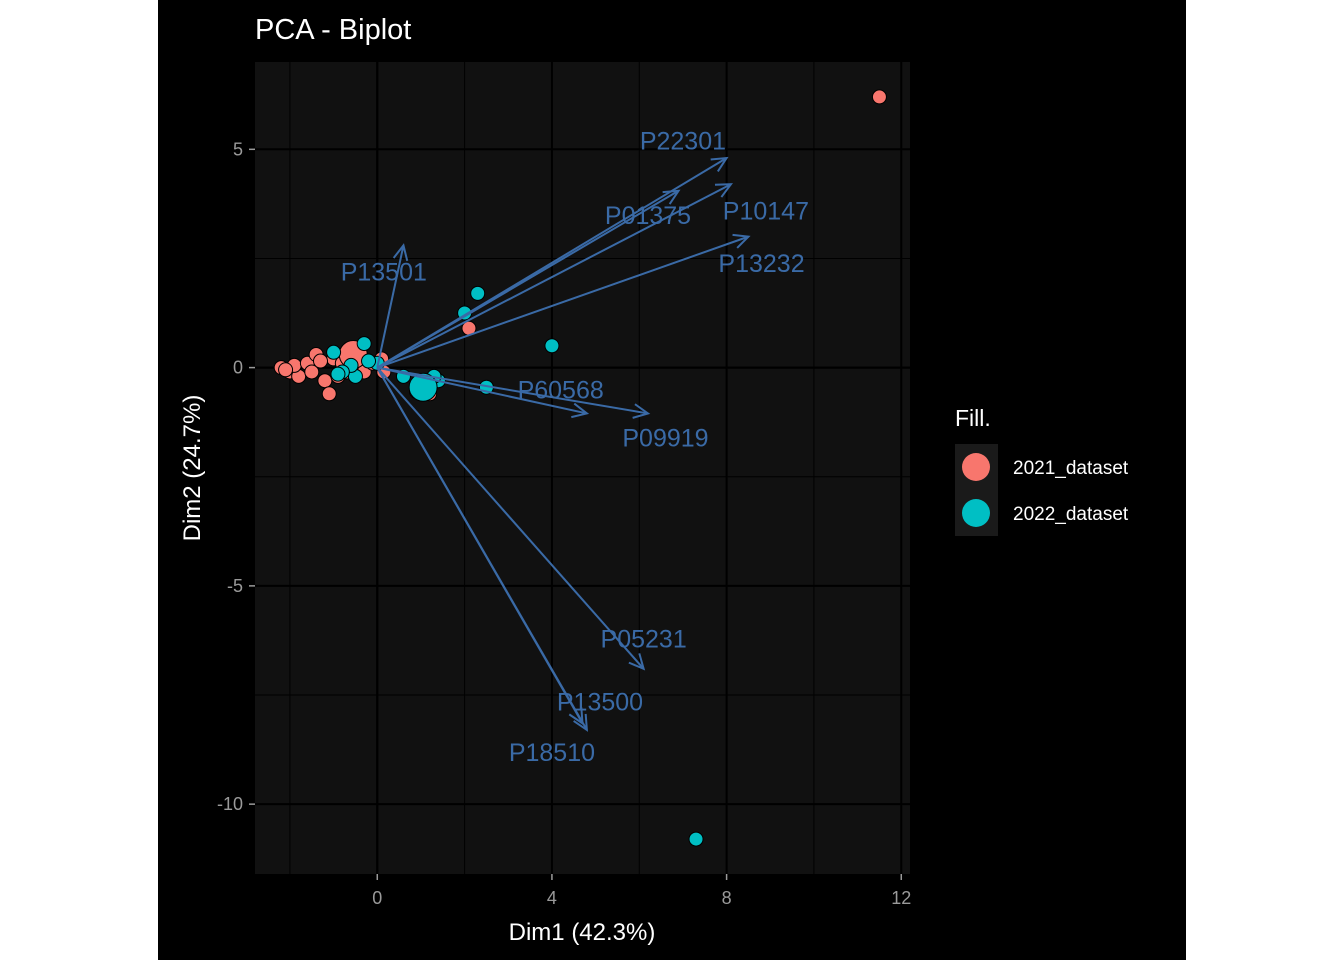 This screenshot has width=1344, height=960. Describe the element at coordinates (665, 438) in the screenshot. I see `variable-label: P09919` at that location.